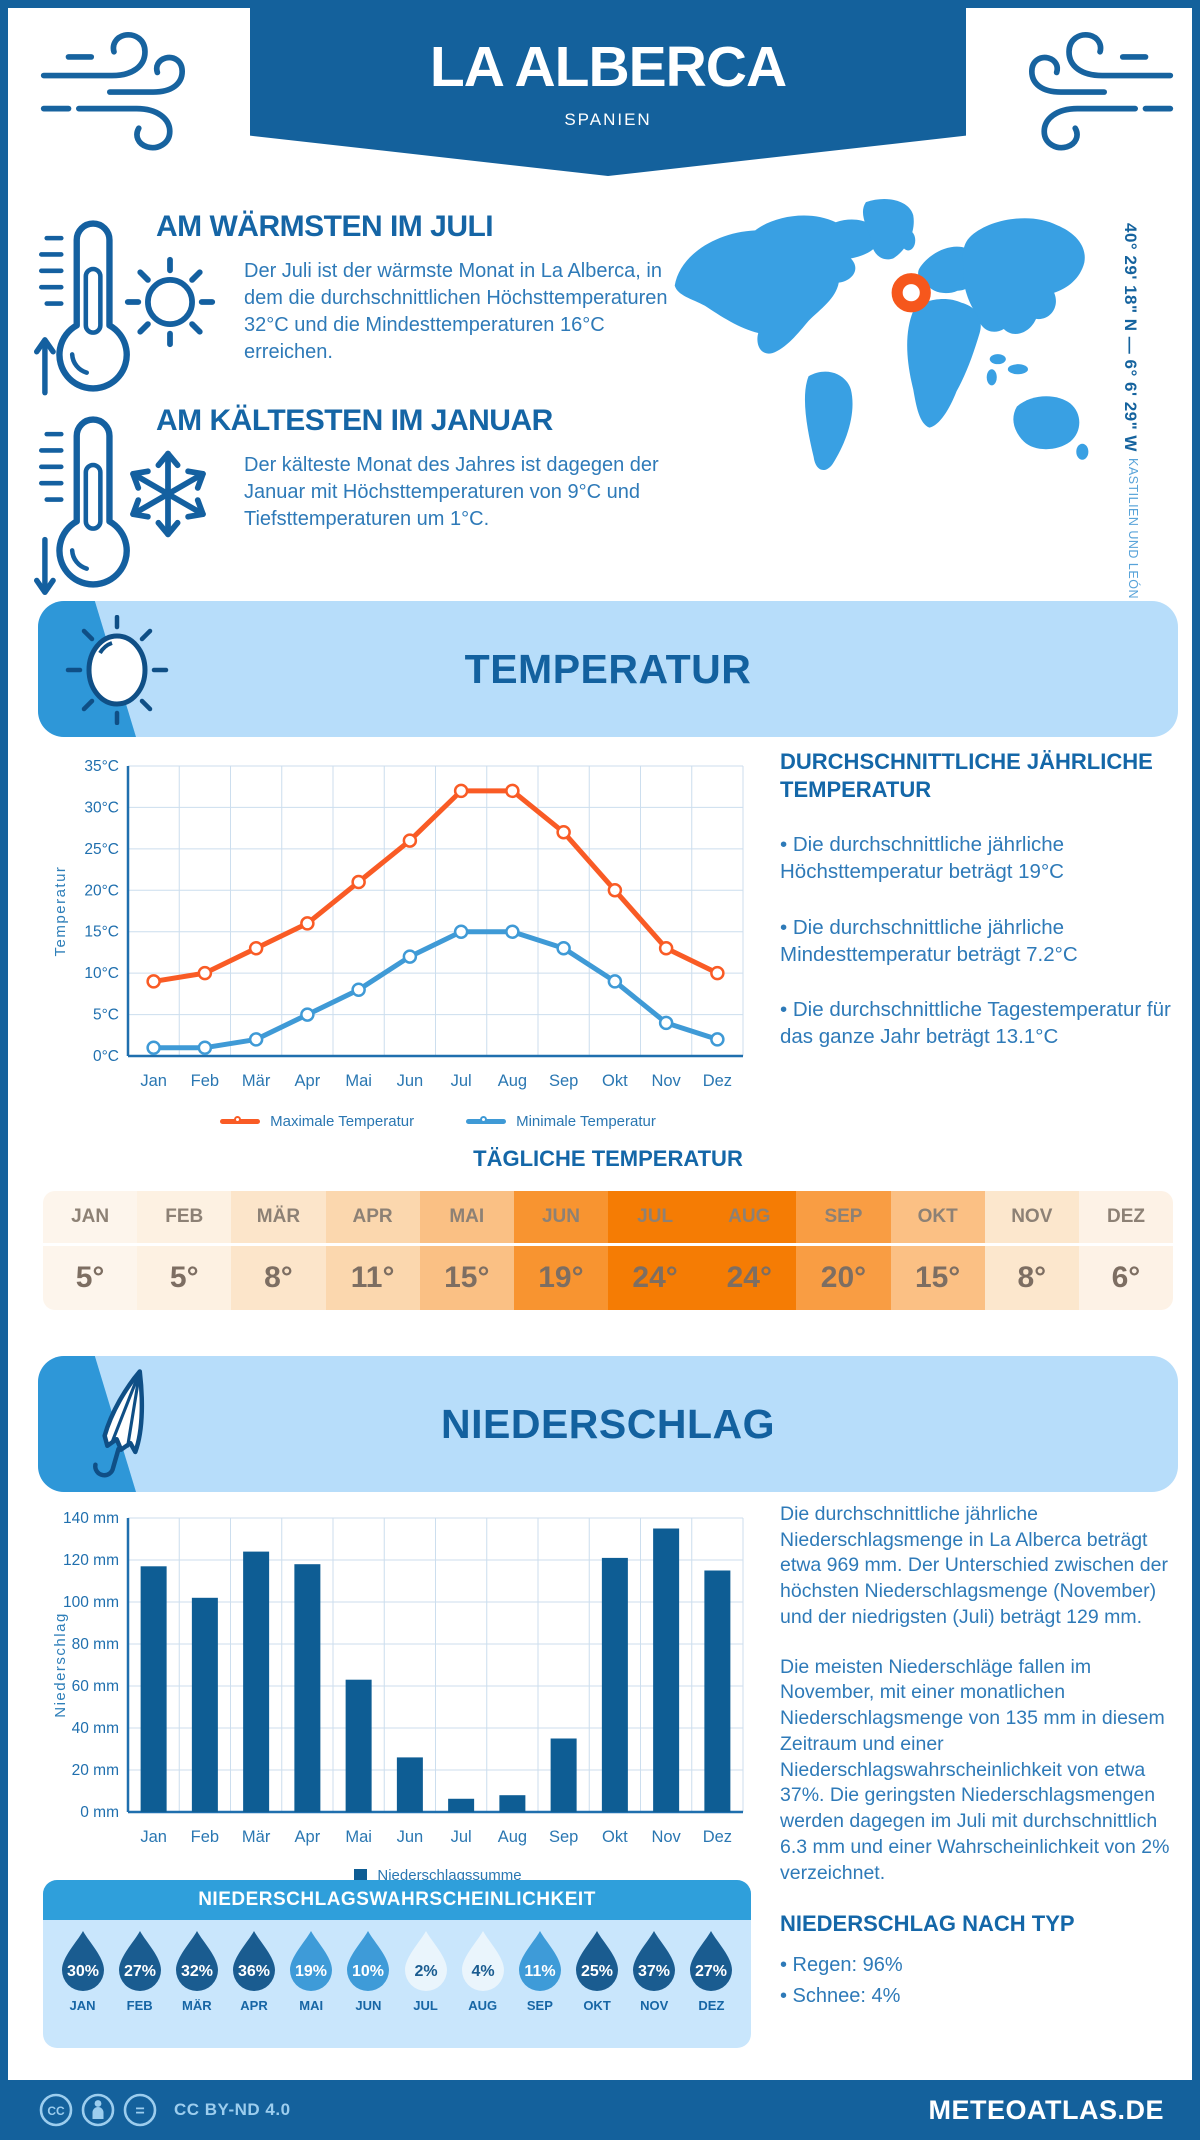 This screenshot has width=1200, height=2140. I want to click on daily-temp-value: 24°, so click(749, 1278).